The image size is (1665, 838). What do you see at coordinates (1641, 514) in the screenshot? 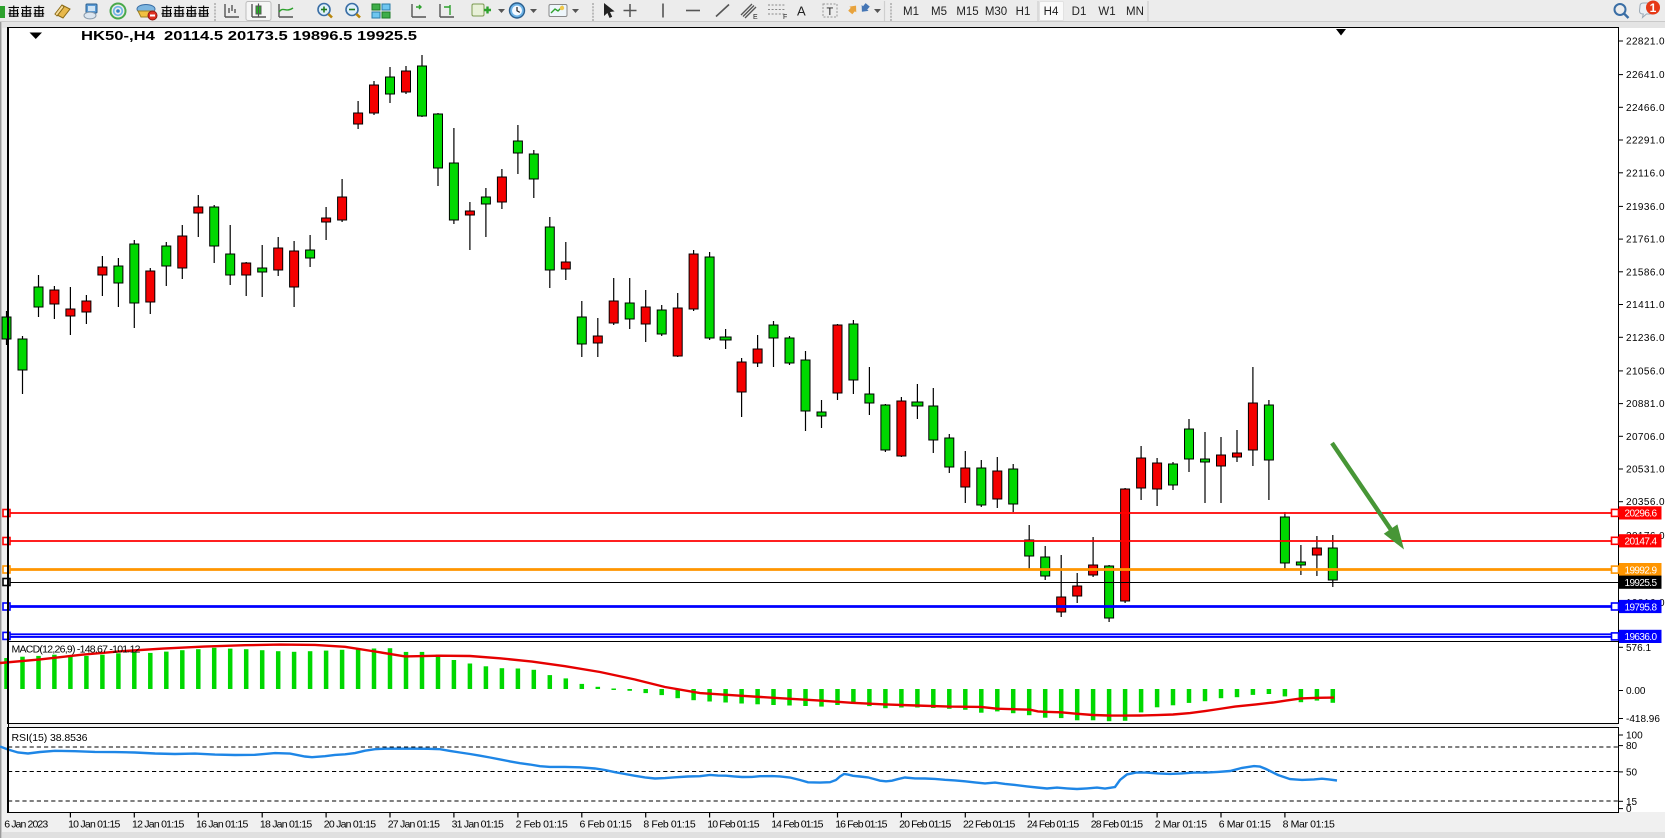
I see `svg-text: 20296.6` at bounding box center [1641, 514].